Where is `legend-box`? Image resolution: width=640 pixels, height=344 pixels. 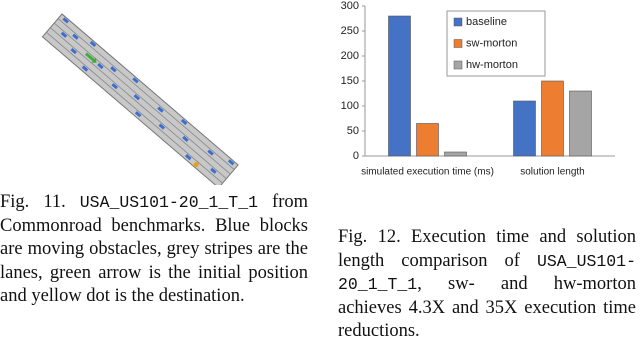
legend-box is located at coordinates (496, 43).